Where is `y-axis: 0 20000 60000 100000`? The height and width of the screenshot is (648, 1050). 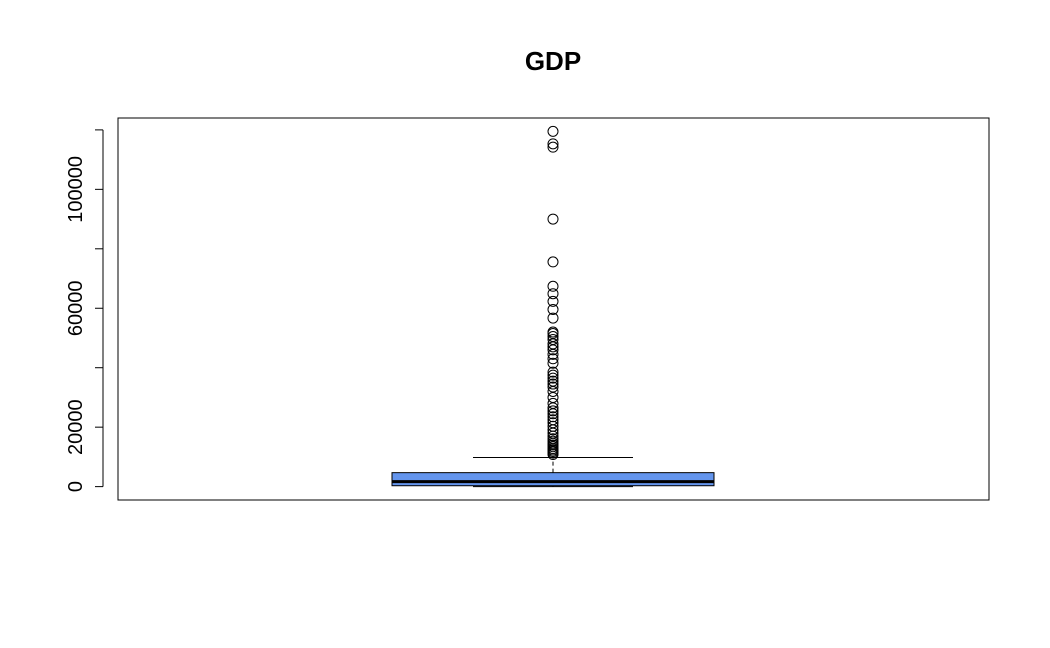
y-axis: 0 20000 60000 100000 is located at coordinates (84, 310).